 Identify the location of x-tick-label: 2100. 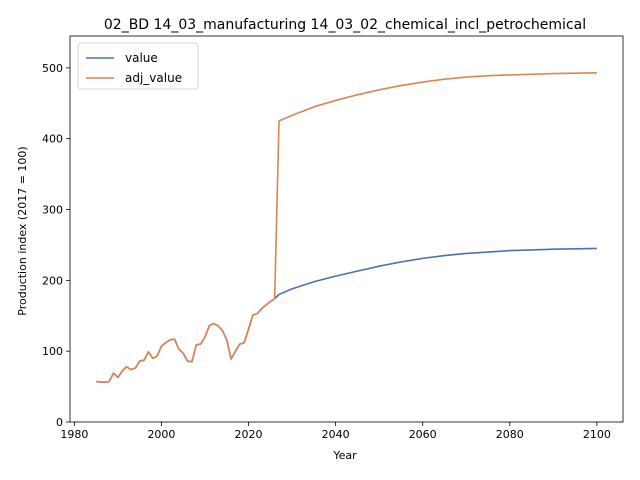
(597, 434).